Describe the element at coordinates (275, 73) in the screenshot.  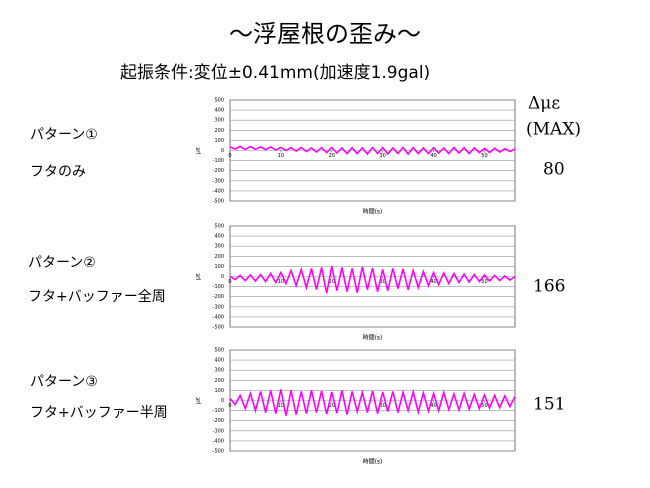
I see `subtitle: 起振条件:変位±0.41mm(加速度1.9gal)` at that location.